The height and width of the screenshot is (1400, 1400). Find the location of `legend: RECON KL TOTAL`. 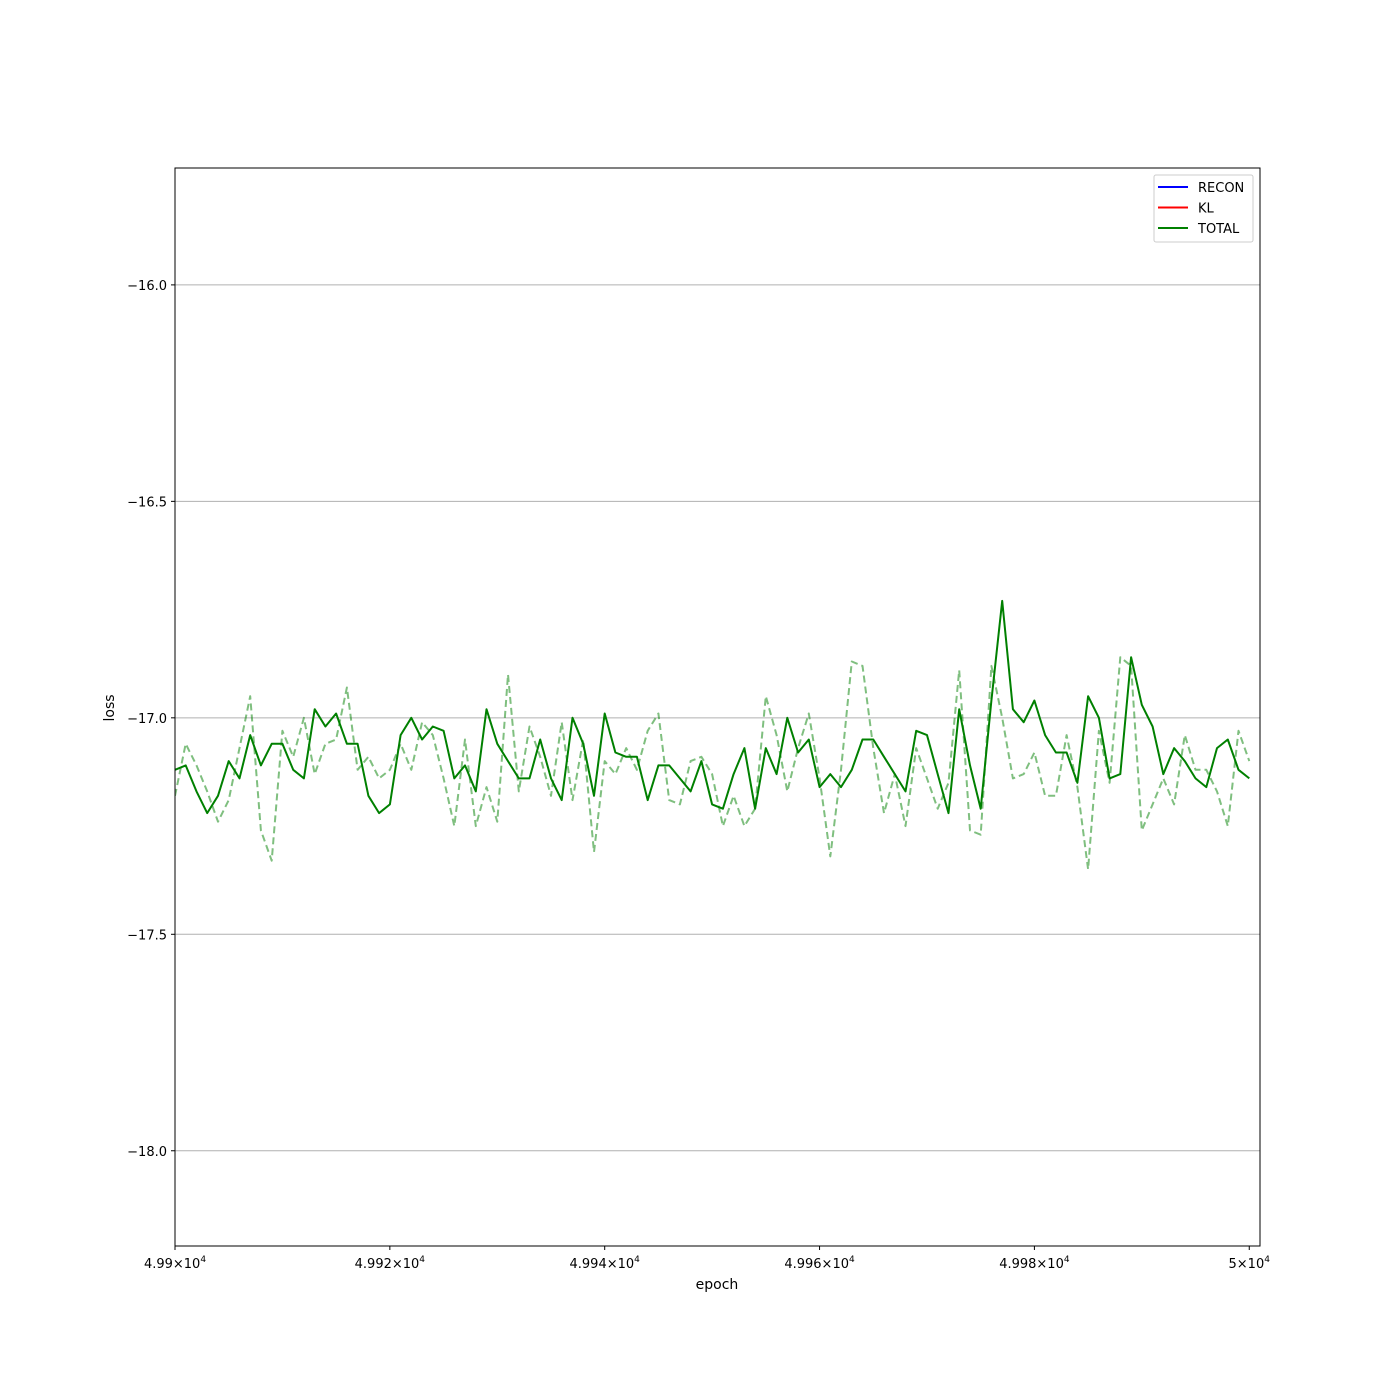

legend: RECON KL TOTAL is located at coordinates (1203, 208).